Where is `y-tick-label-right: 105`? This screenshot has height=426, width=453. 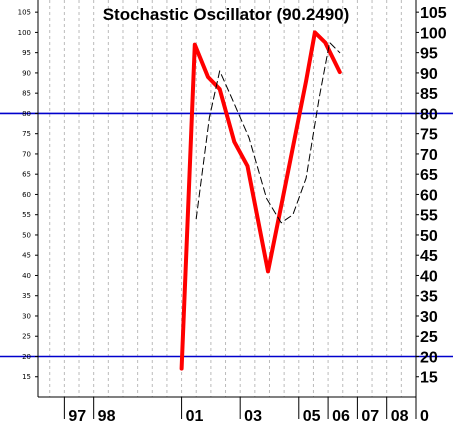 y-tick-label-right: 105 is located at coordinates (433, 13).